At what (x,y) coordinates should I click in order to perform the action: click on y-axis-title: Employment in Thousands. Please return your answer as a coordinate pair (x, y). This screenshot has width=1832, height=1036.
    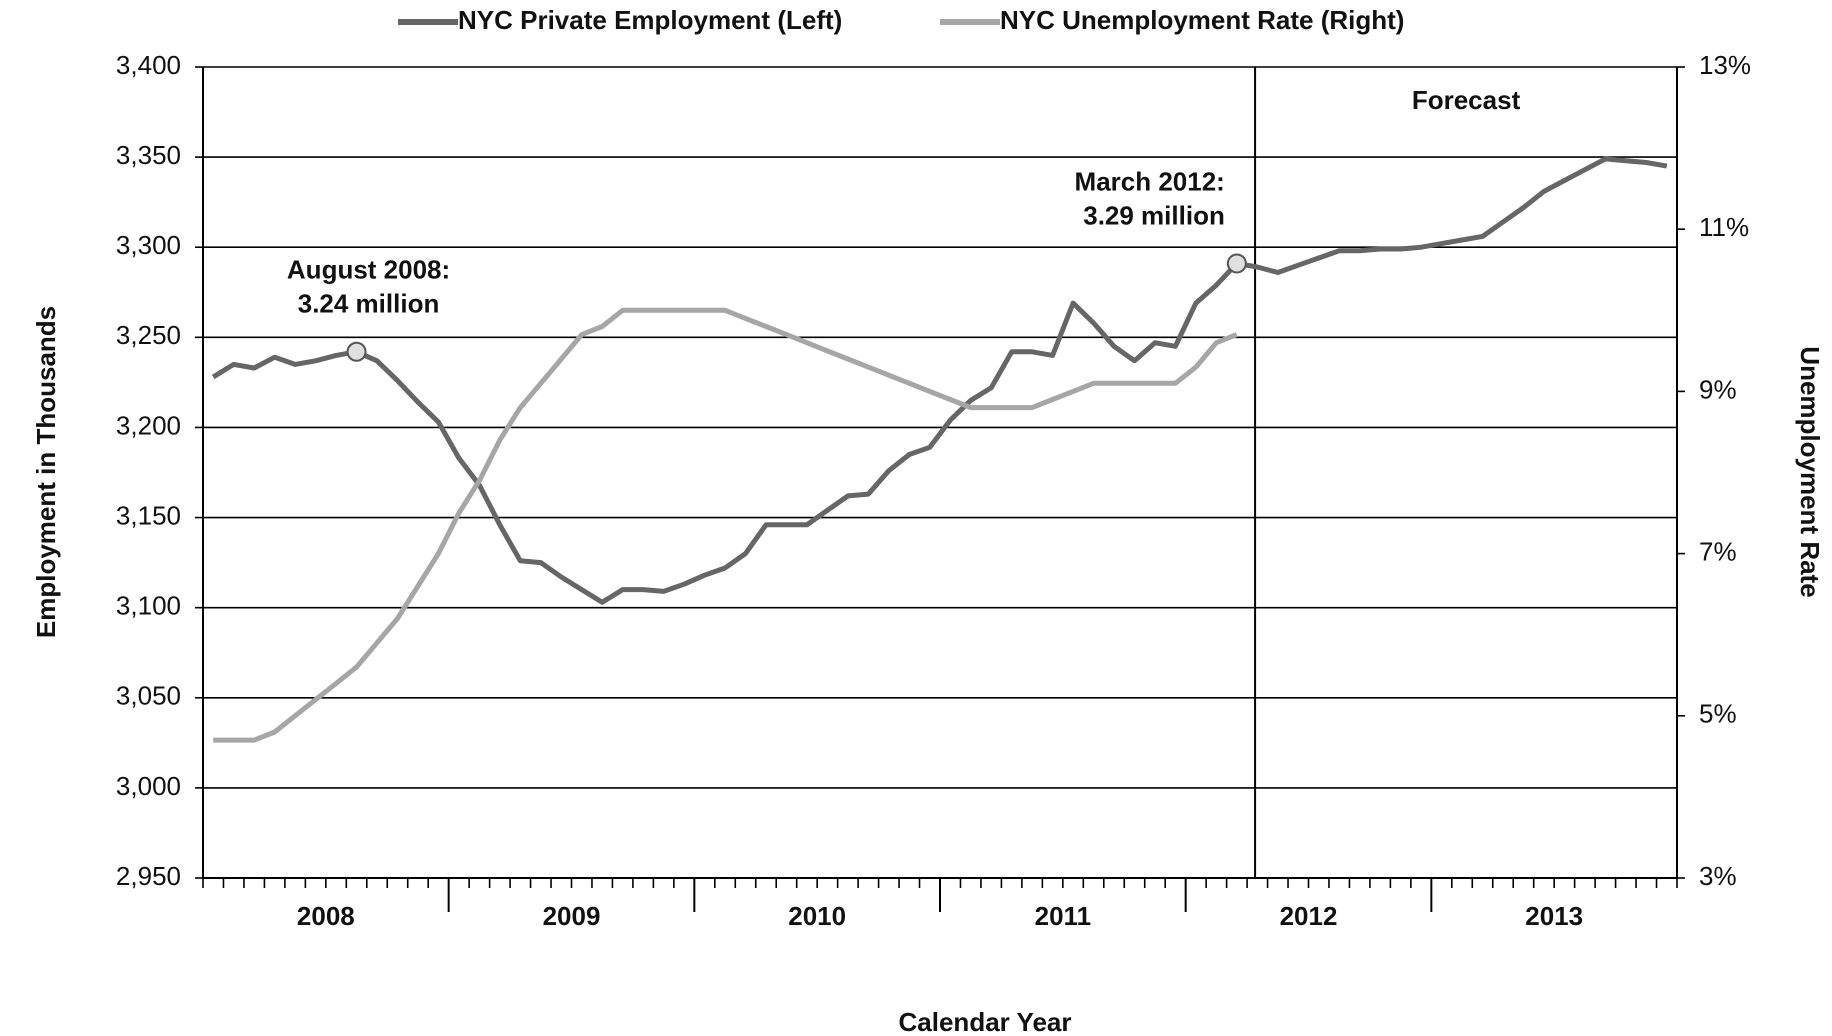
    Looking at the image, I should click on (46, 472).